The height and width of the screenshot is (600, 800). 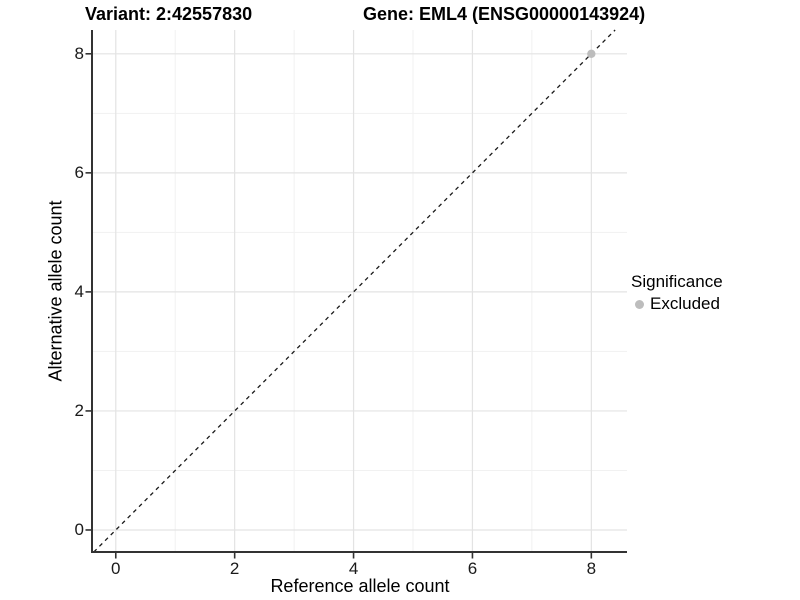 What do you see at coordinates (79, 172) in the screenshot?
I see `y-tick-label: 6` at bounding box center [79, 172].